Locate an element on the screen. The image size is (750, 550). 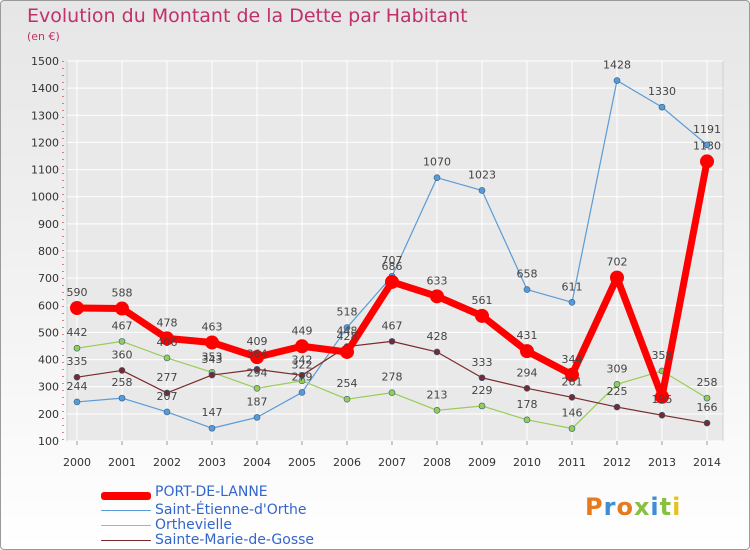
data-label: 147 is located at coordinates (212, 412).